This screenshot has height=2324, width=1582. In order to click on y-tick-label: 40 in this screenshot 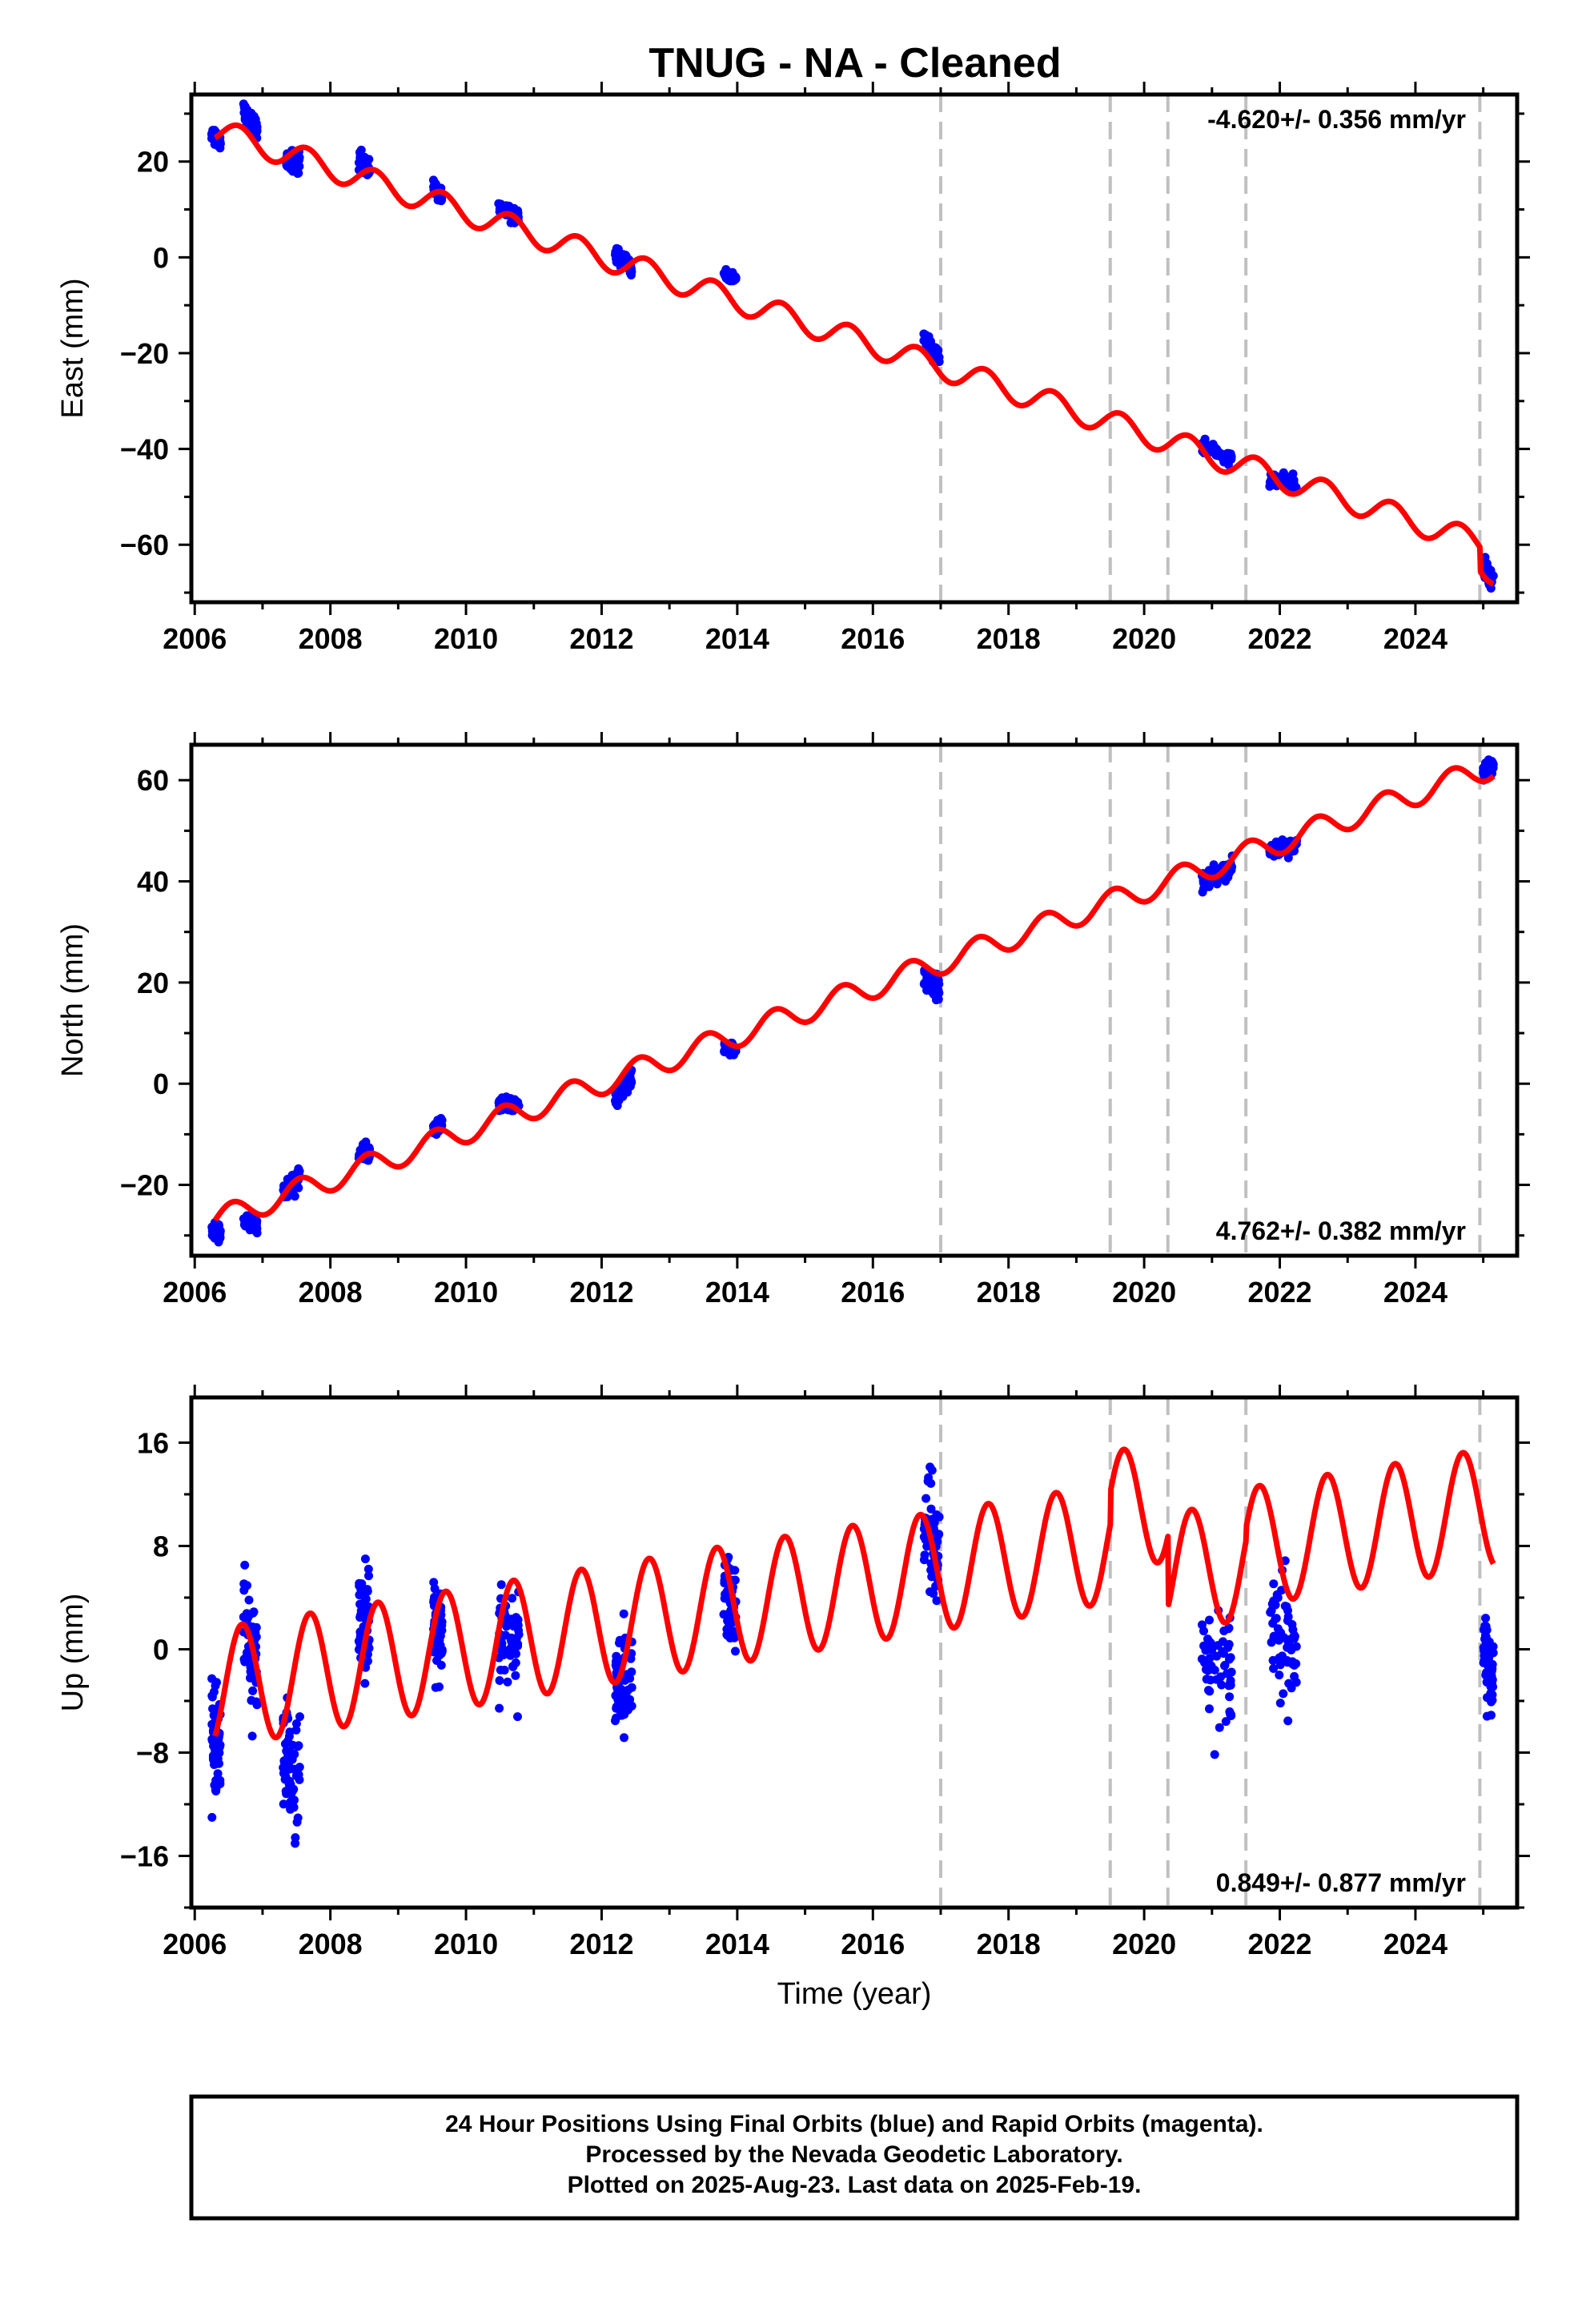, I will do `click(153, 882)`.